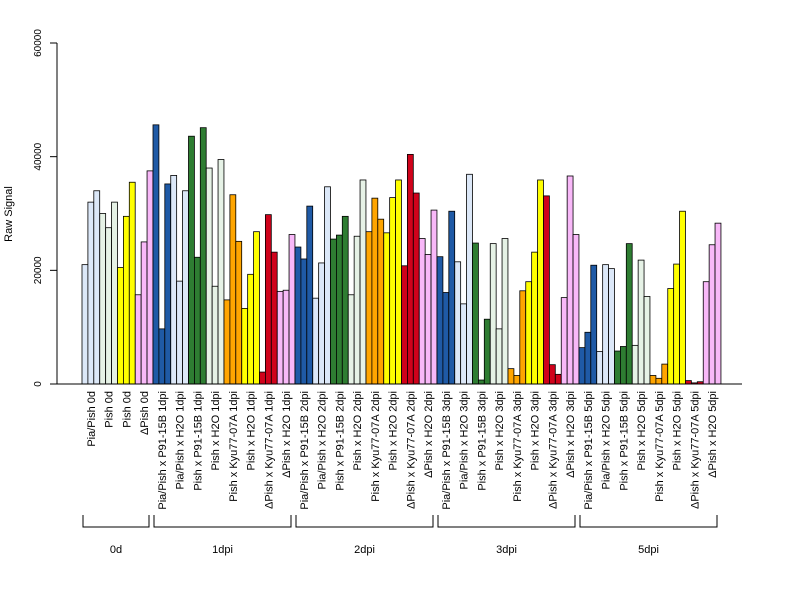 Image resolution: width=800 pixels, height=600 pixels. What do you see at coordinates (429, 434) in the screenshot?
I see `category-label: ΔPish x H2O 2dpi` at bounding box center [429, 434].